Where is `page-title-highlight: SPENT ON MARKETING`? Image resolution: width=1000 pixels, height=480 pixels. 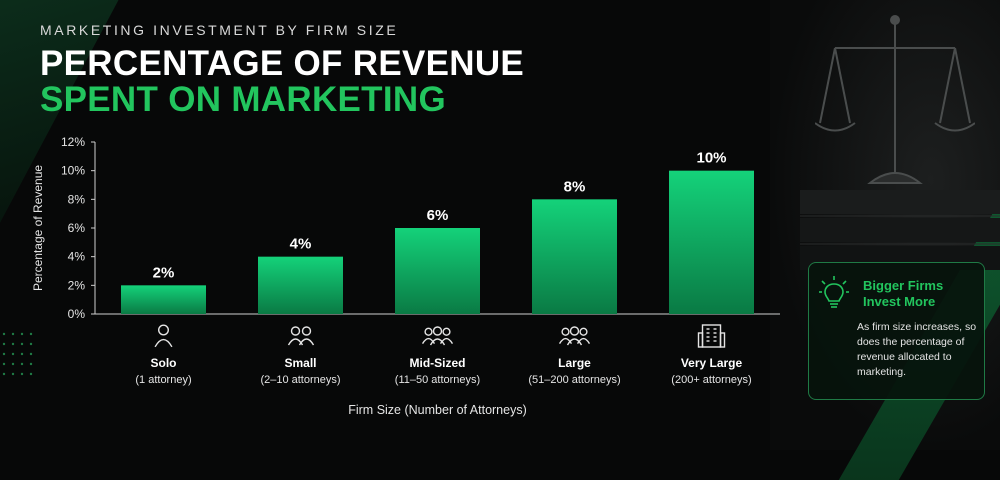 page-title-highlight: SPENT ON MARKETING is located at coordinates (243, 99).